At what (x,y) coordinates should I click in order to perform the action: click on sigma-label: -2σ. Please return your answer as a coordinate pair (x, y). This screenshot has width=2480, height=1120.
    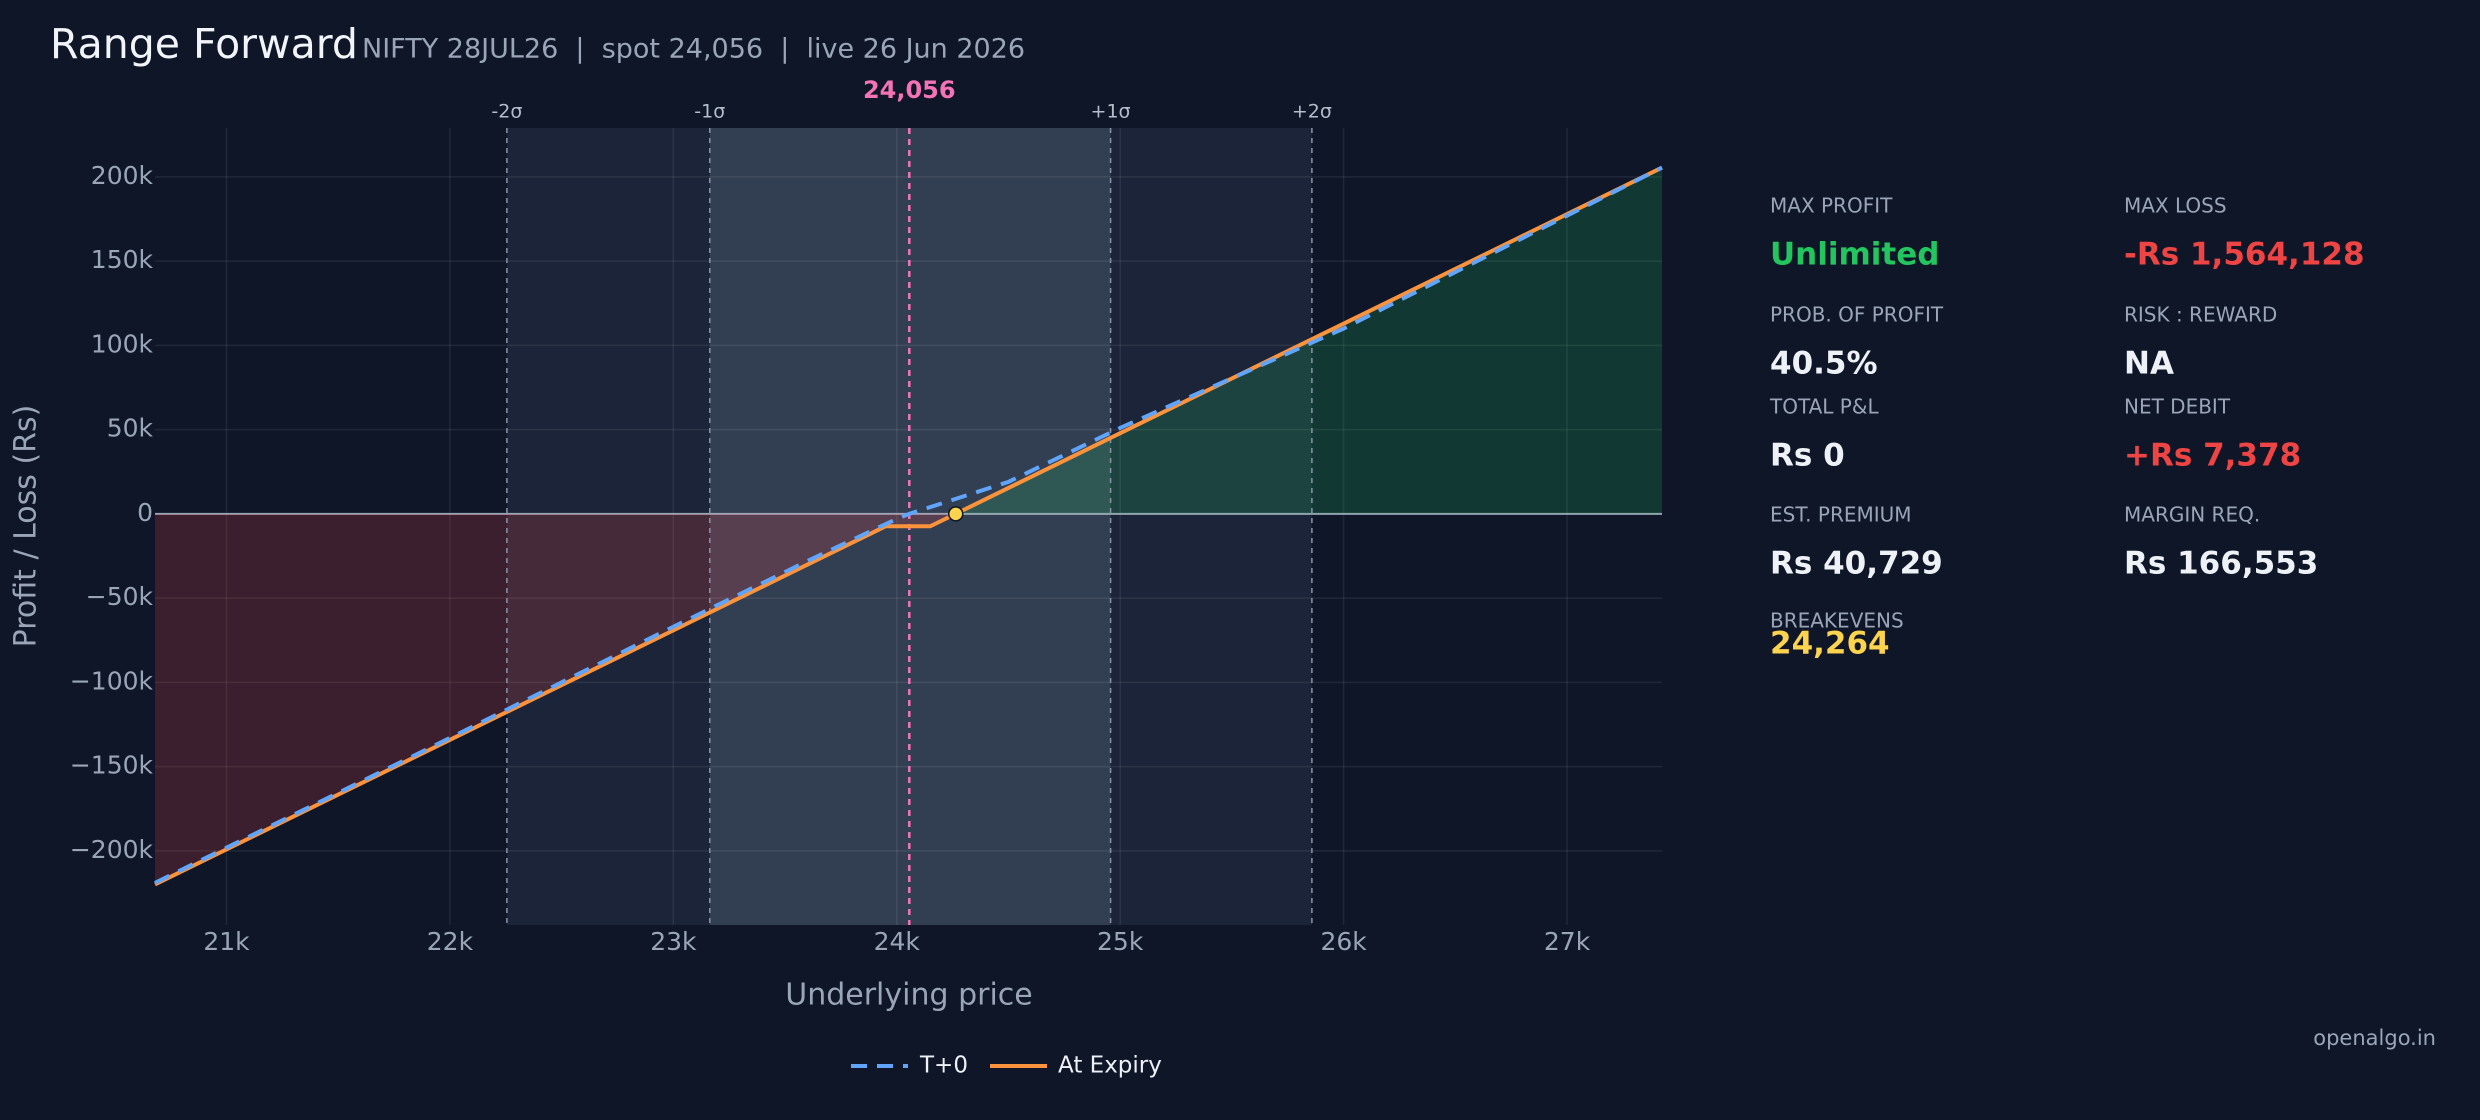
    Looking at the image, I should click on (506, 112).